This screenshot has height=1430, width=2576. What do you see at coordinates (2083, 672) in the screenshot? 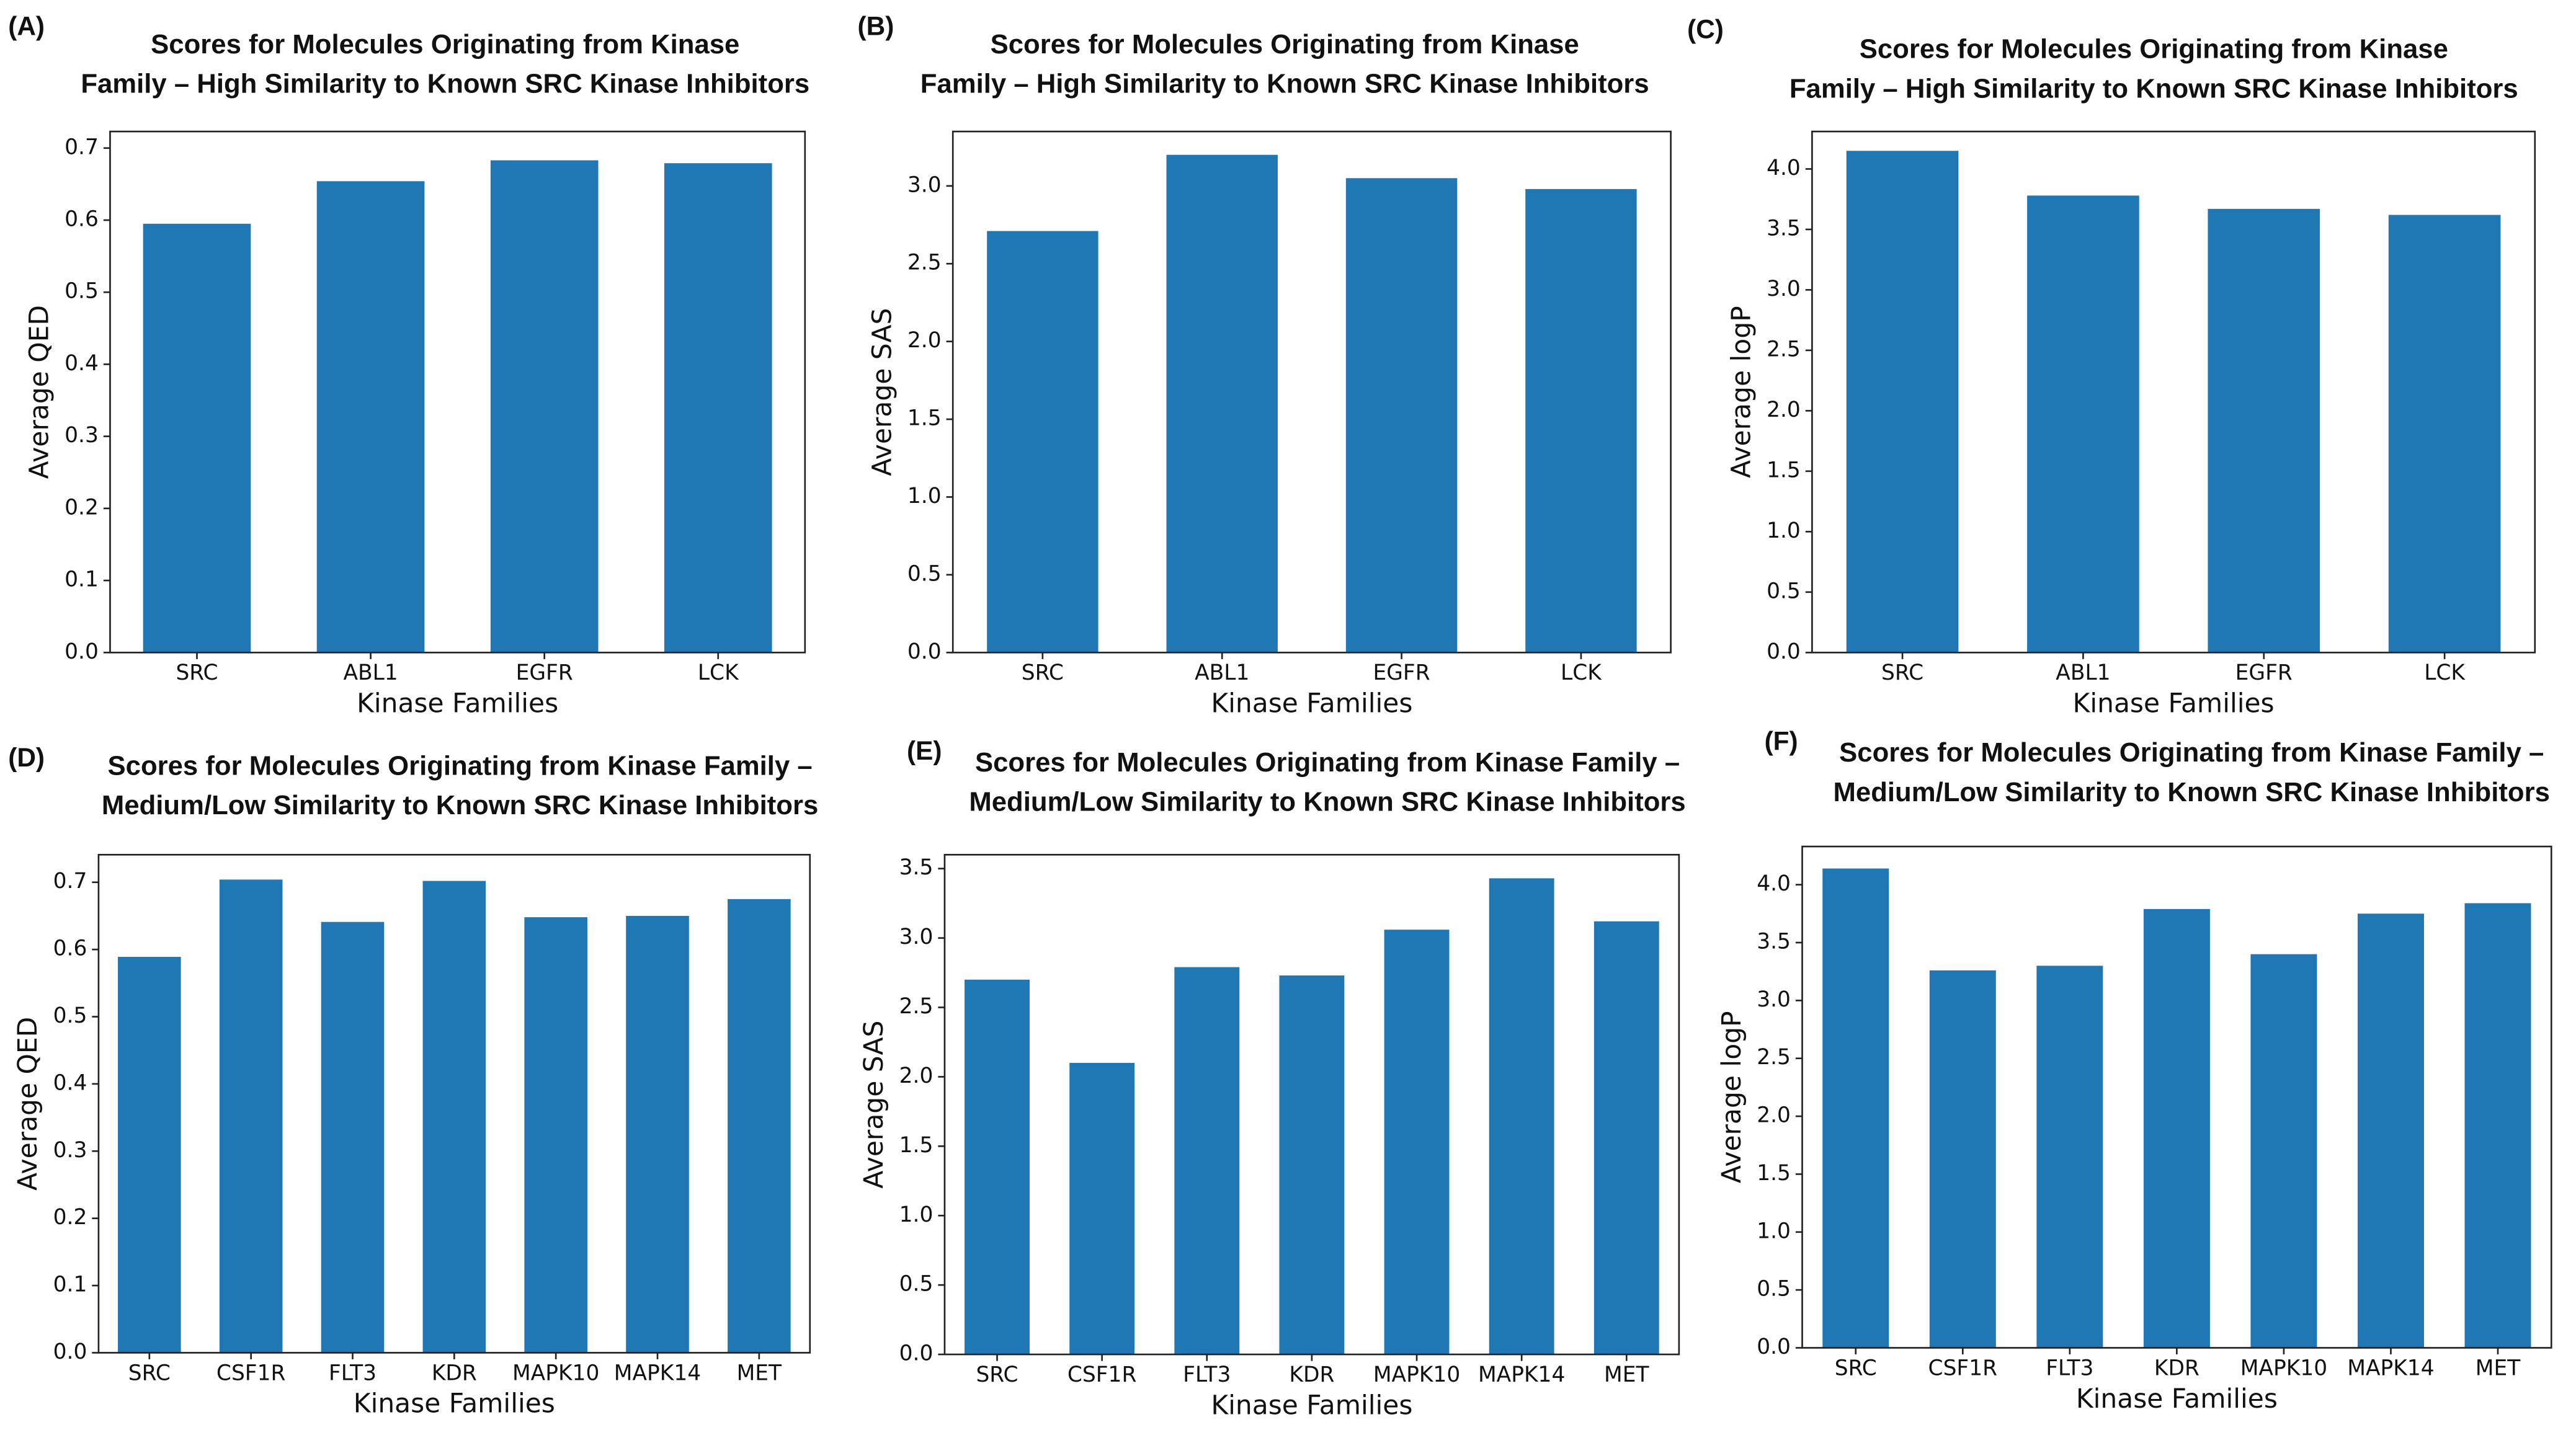
I see `x-tick-label: ABL1` at bounding box center [2083, 672].